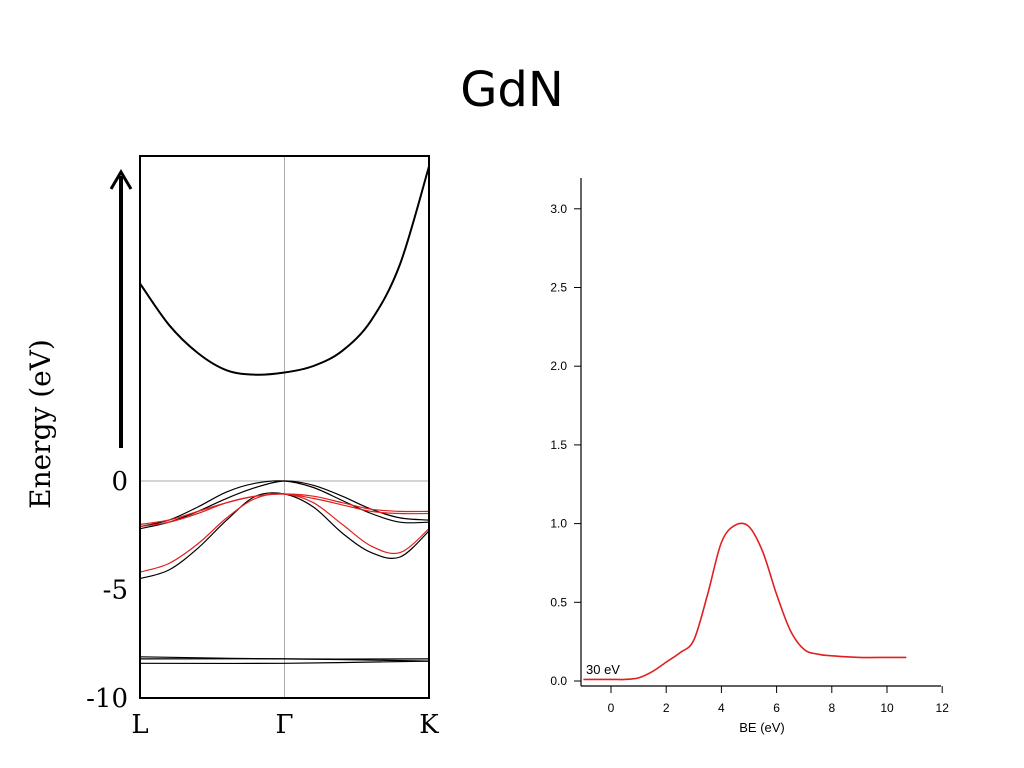  I want to click on spectrum-y-ticks: 0.0 0.5 1.0 1.5 2.0 2.5 3.0, so click(565, 445).